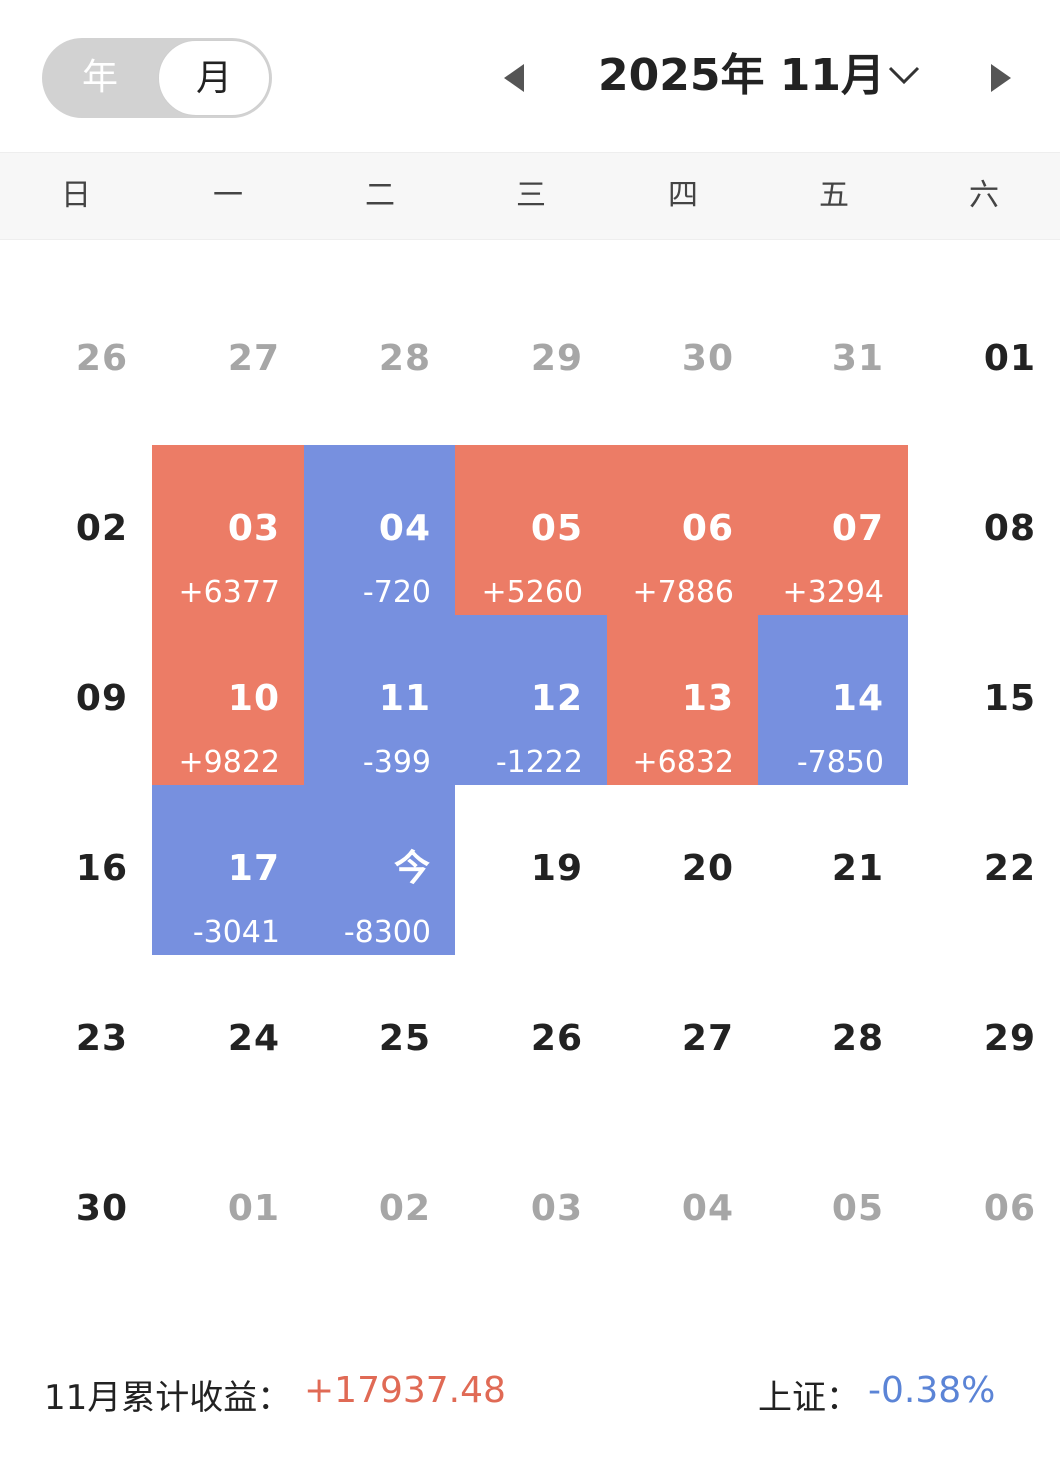 Image resolution: width=1060 pixels, height=1459 pixels. Describe the element at coordinates (683, 592) in the screenshot. I see `day-pnl: +7886` at that location.